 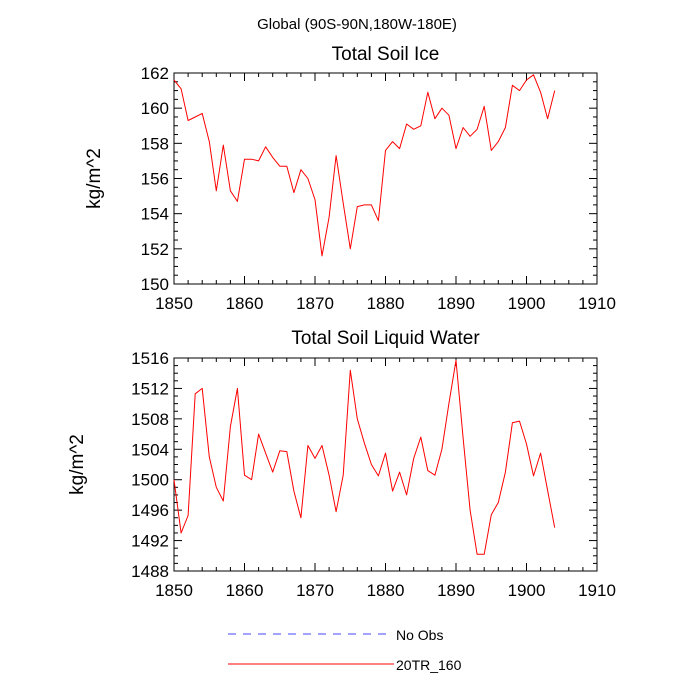 What do you see at coordinates (150, 510) in the screenshot?
I see `y-tick-label: 1496` at bounding box center [150, 510].